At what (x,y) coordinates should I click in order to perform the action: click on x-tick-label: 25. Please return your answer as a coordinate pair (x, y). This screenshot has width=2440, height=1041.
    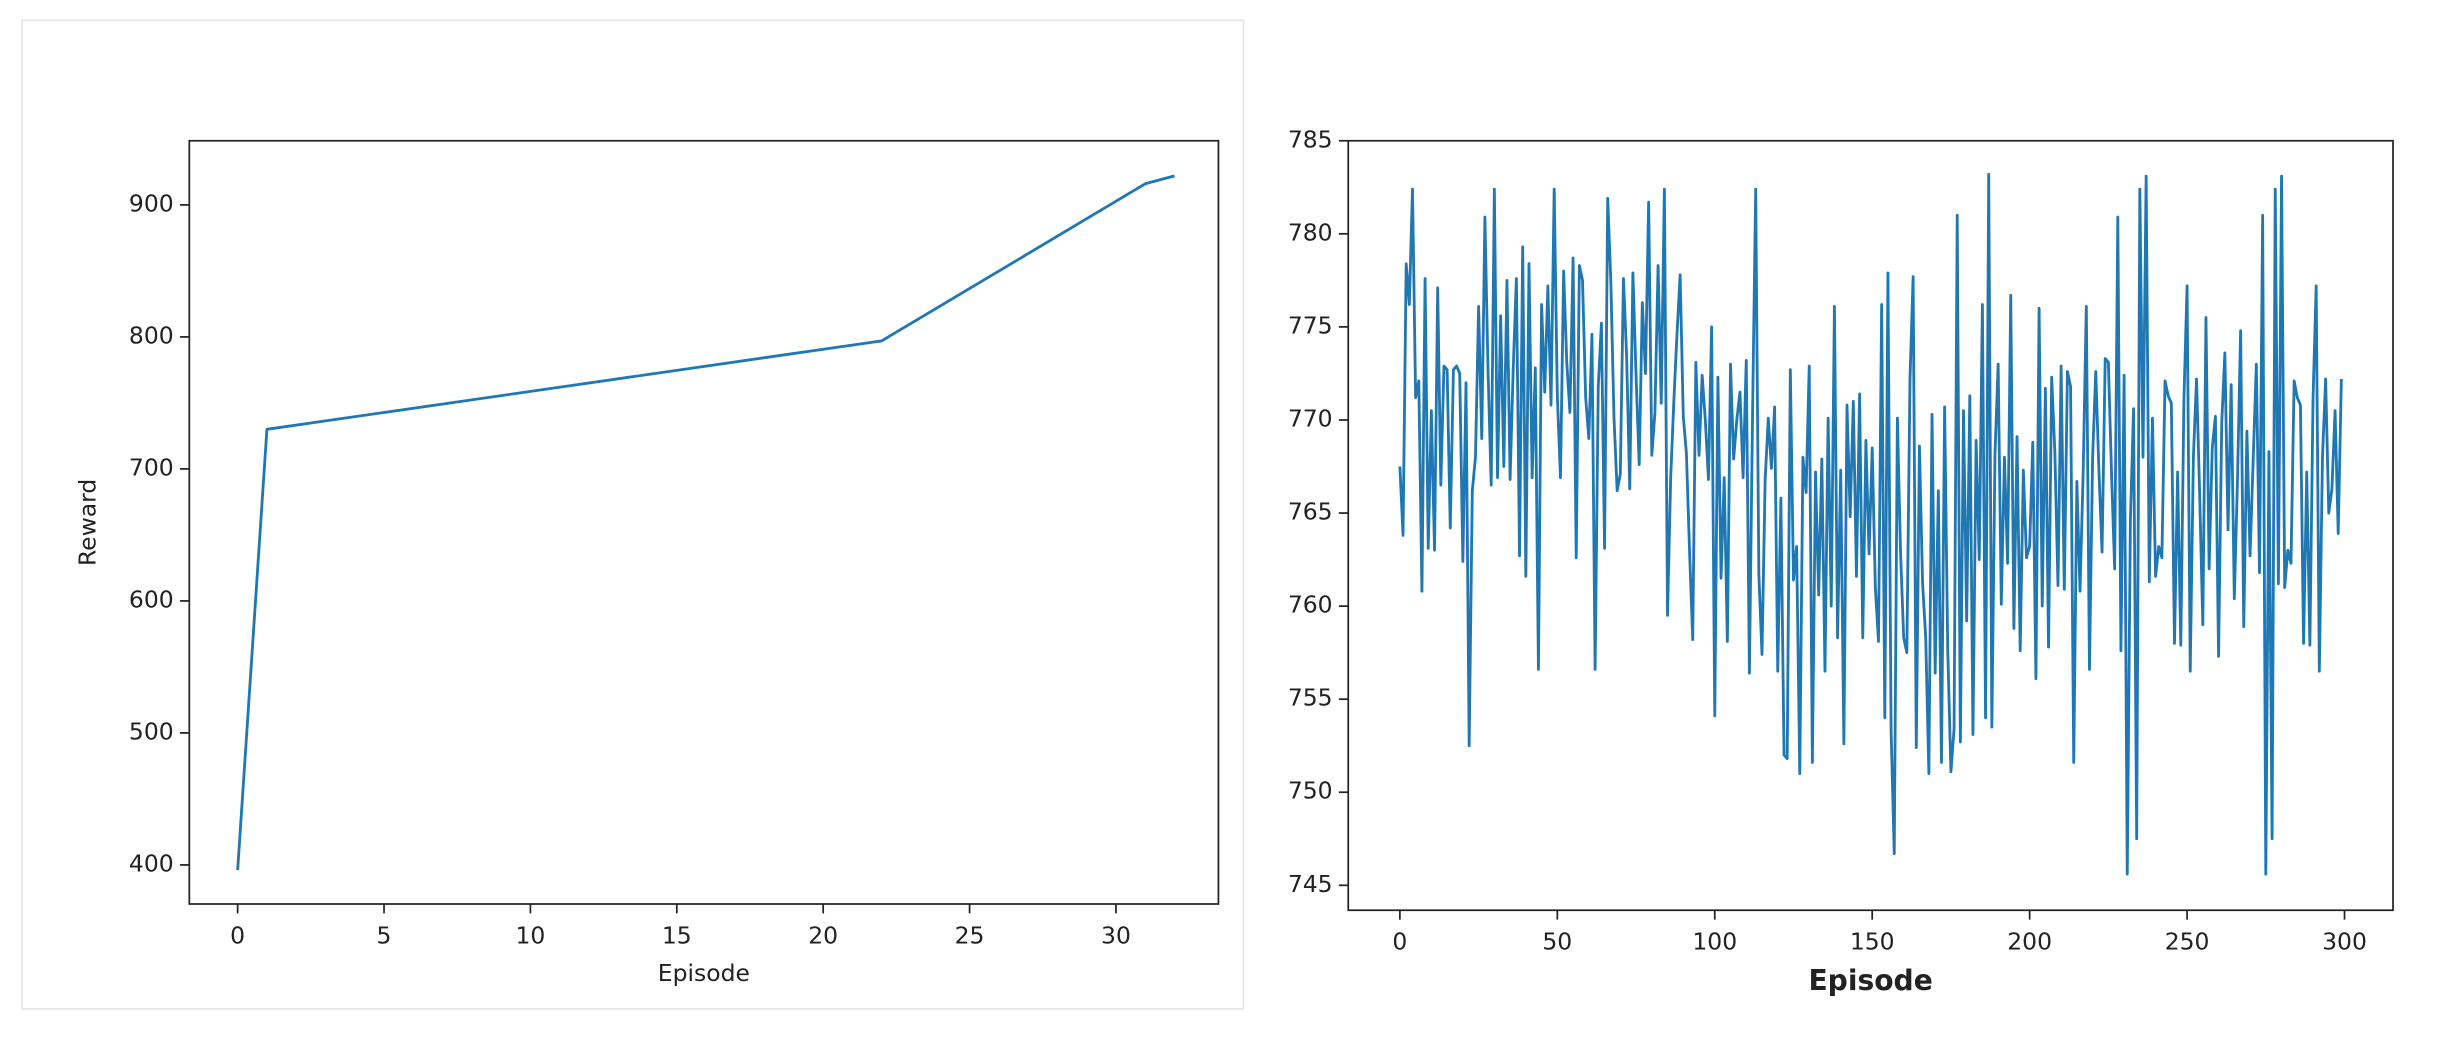
    Looking at the image, I should click on (970, 935).